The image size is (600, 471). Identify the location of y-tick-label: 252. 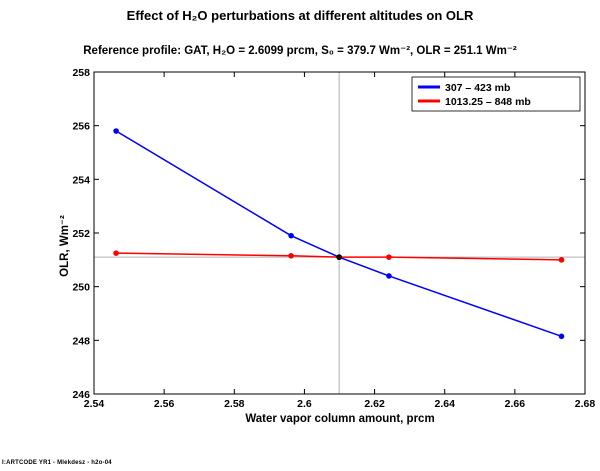
(81, 234).